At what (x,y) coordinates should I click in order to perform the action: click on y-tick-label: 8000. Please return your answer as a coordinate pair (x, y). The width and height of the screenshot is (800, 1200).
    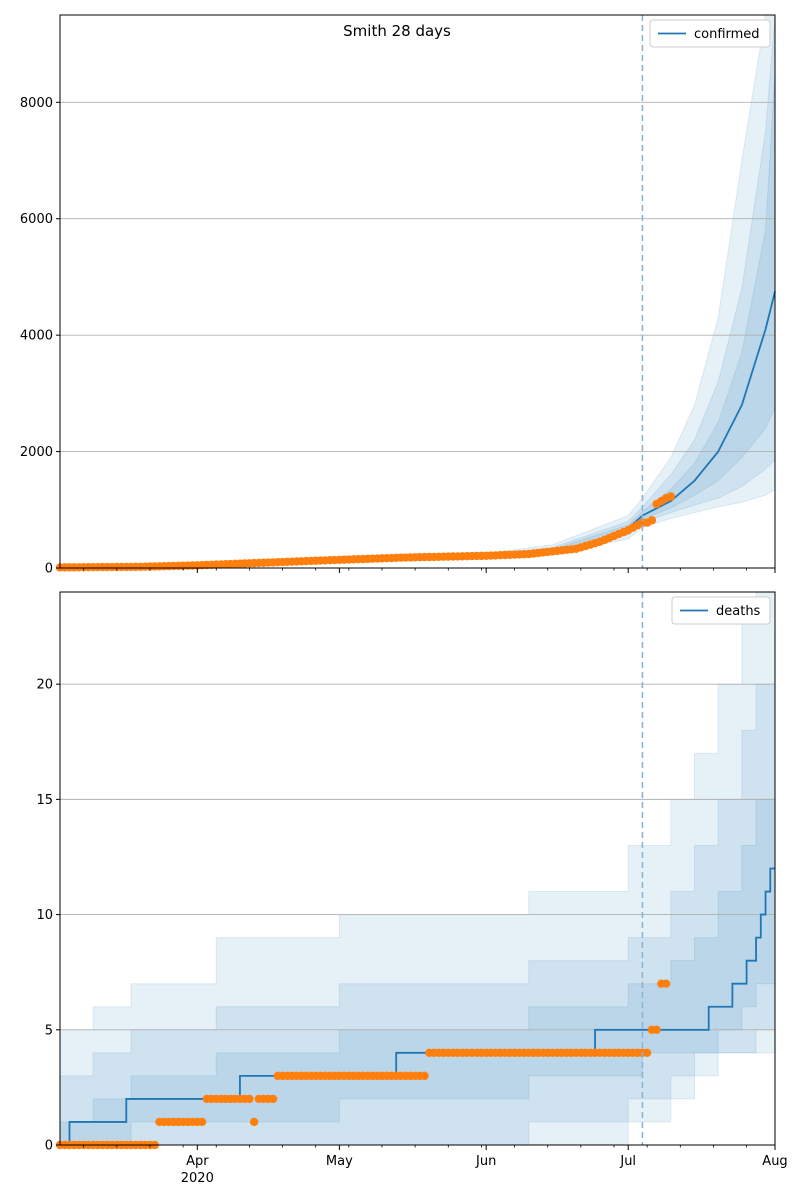
    Looking at the image, I should click on (36, 103).